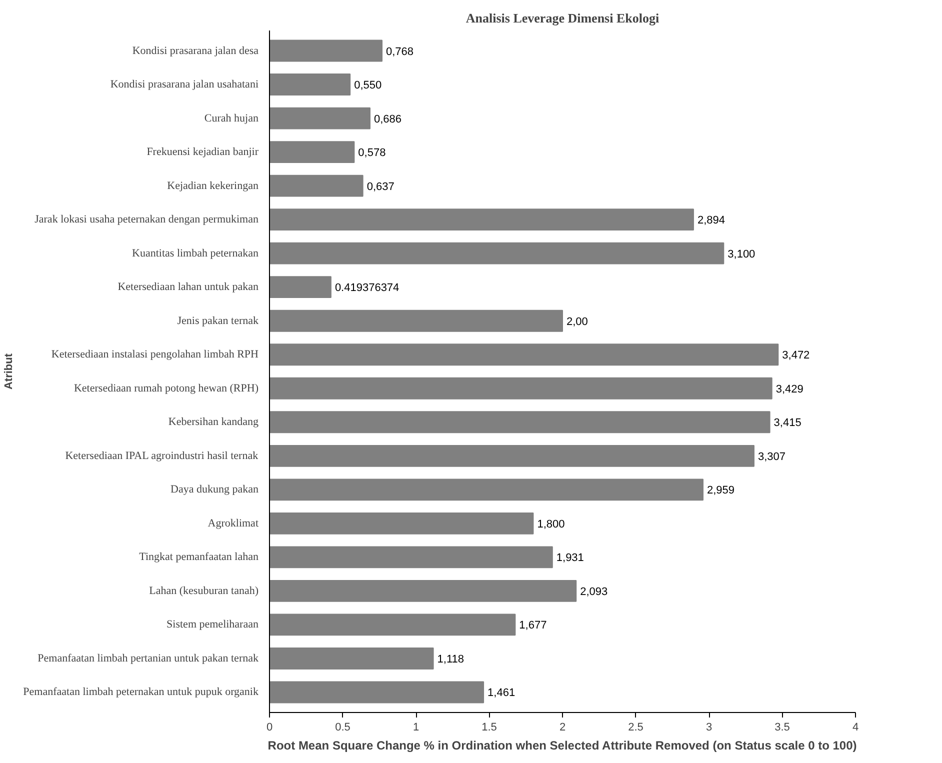  Describe the element at coordinates (400, 52) in the screenshot. I see `data-label: 0,768` at that location.